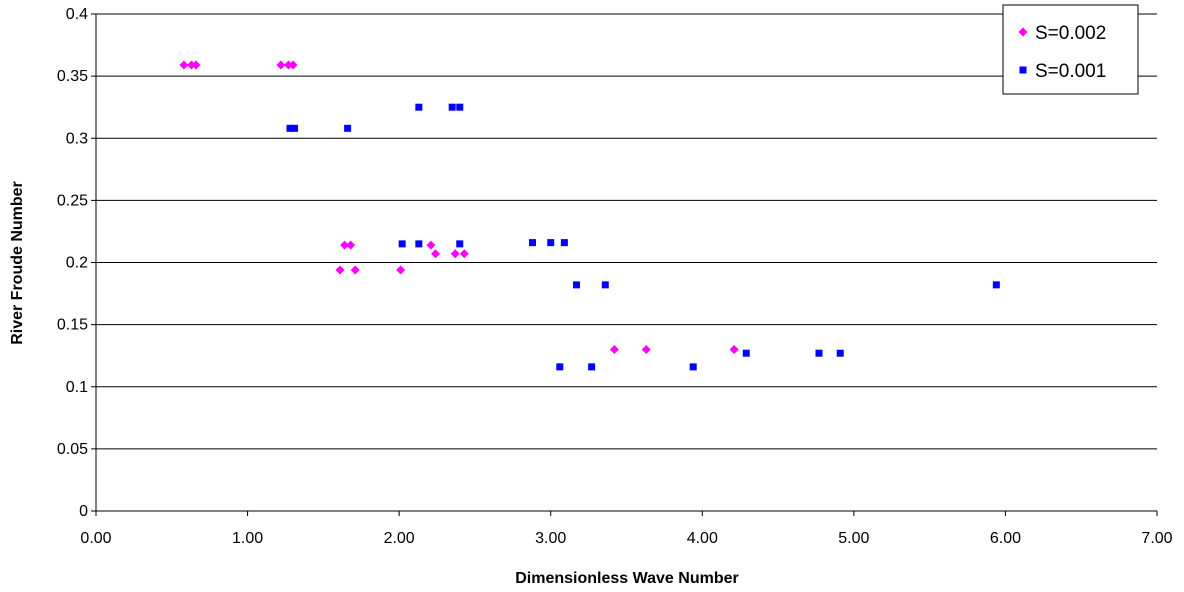 The width and height of the screenshot is (1184, 592). I want to click on legend-box, so click(1070, 49).